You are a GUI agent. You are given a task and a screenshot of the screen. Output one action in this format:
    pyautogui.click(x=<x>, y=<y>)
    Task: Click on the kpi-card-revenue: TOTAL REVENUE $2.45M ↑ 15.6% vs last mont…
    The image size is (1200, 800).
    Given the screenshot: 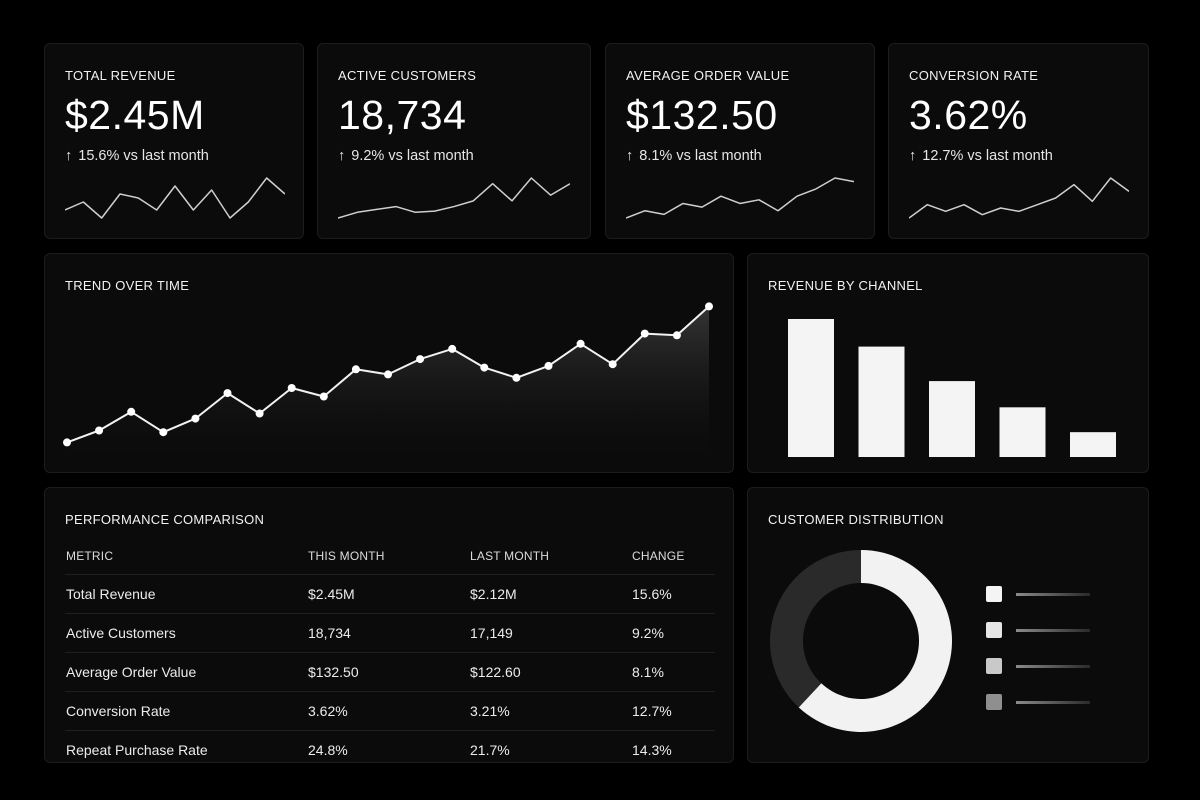 What is the action you would take?
    pyautogui.click(x=174, y=141)
    